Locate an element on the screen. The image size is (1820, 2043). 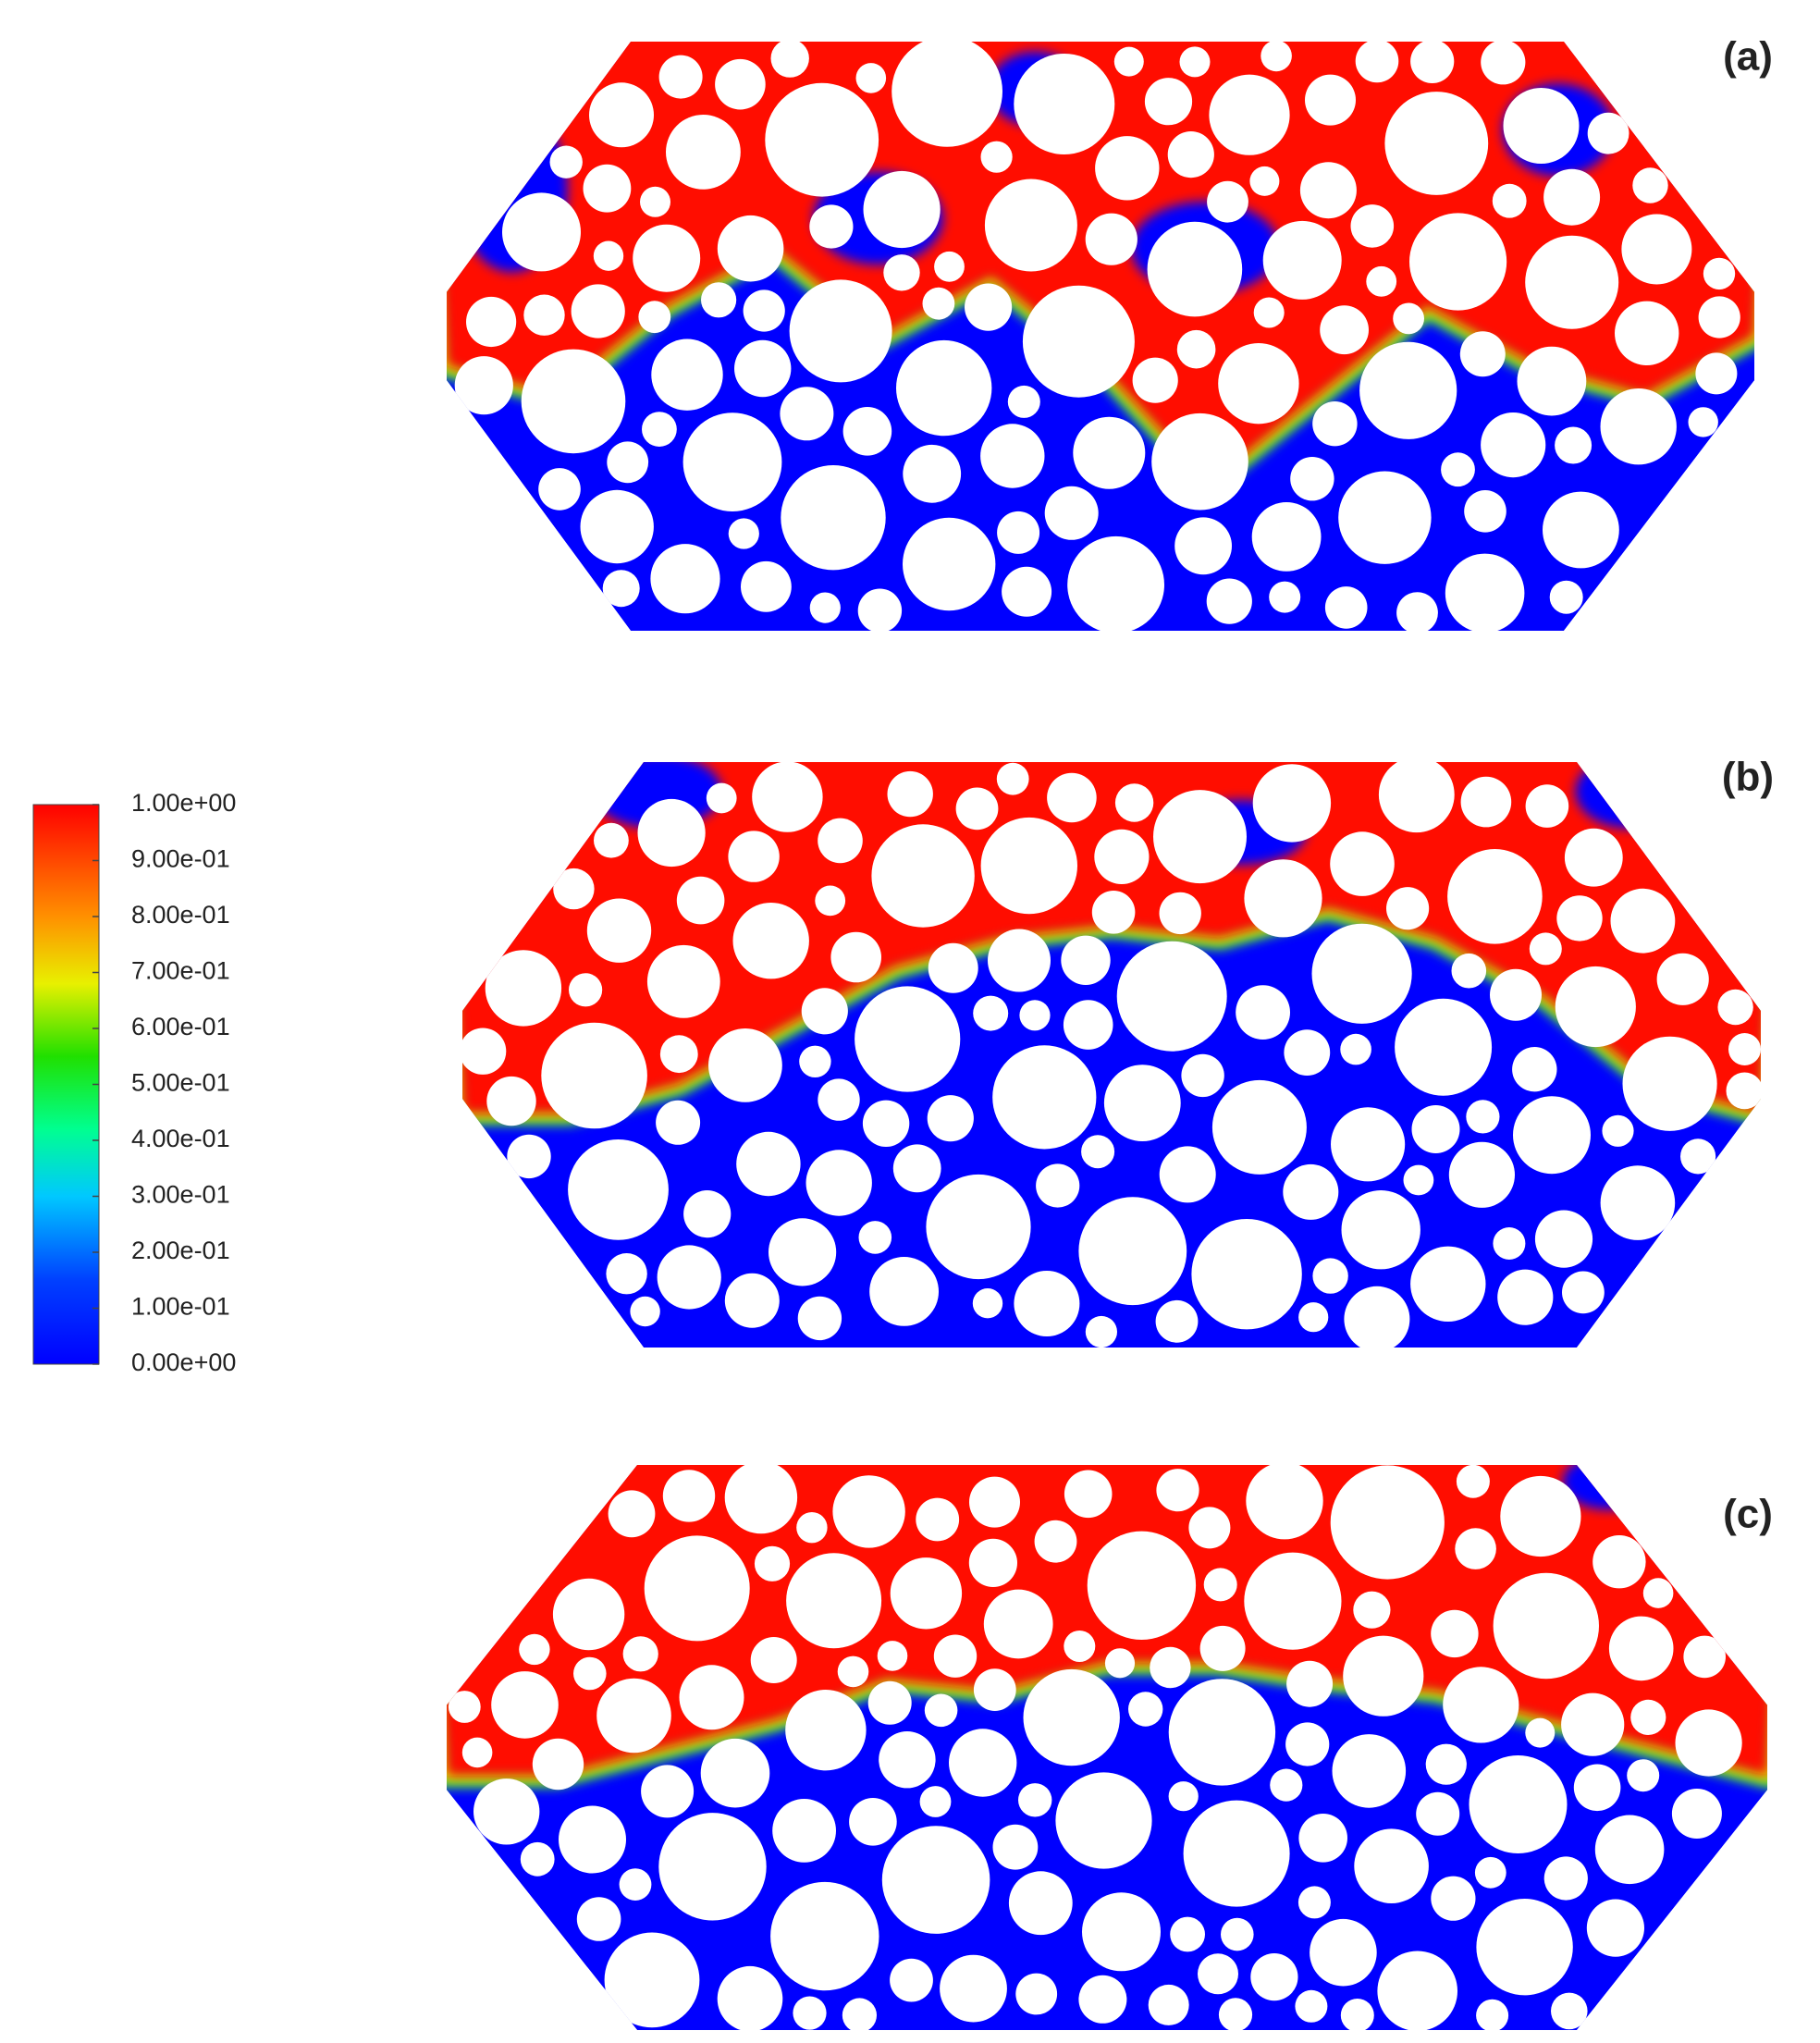
panel-label: (a) is located at coordinates (1748, 57).